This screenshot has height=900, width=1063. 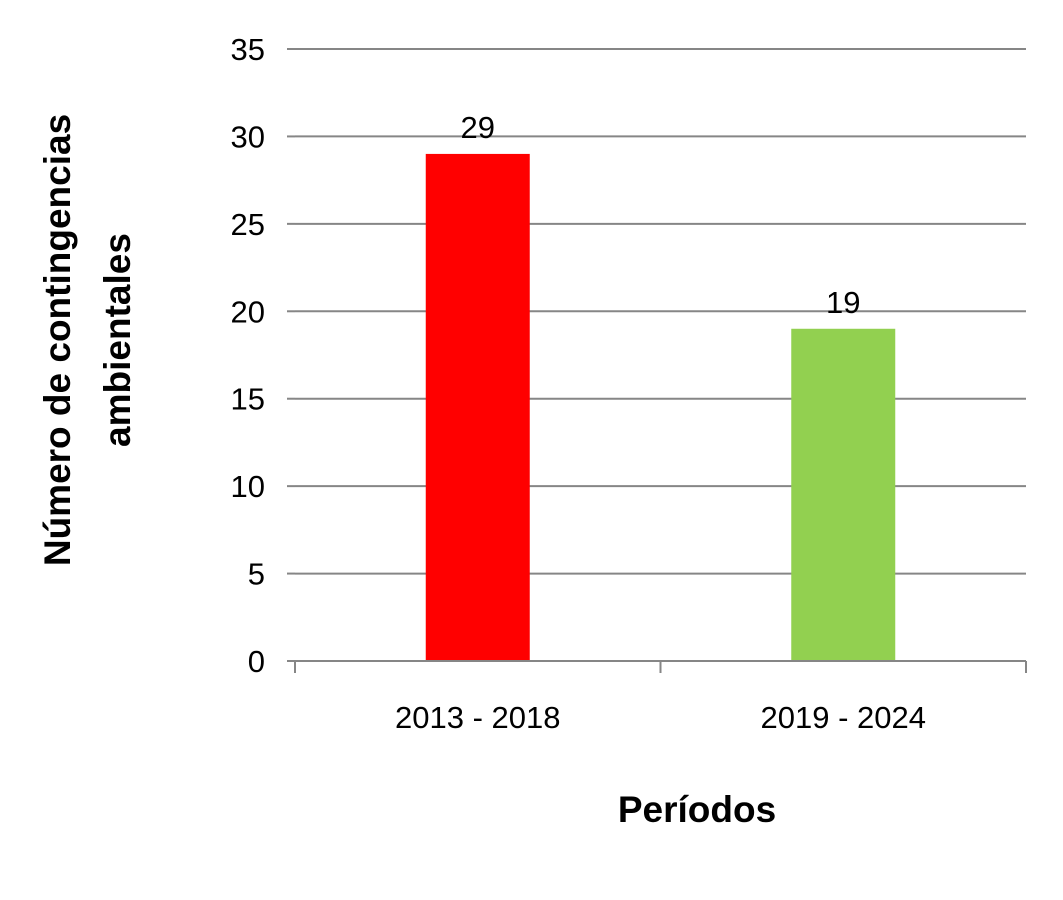 I want to click on y-tick-label: 15, so click(x=248, y=399).